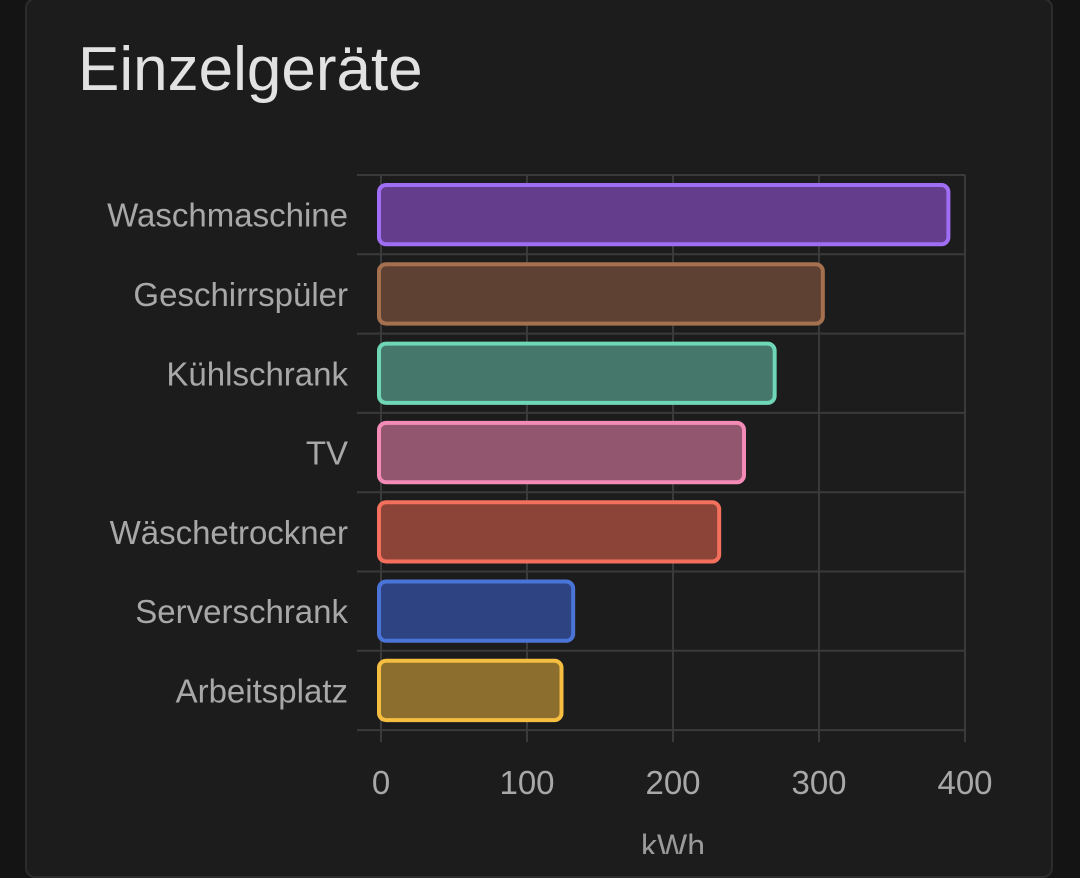 This screenshot has height=878, width=1080. What do you see at coordinates (470, 690) in the screenshot?
I see `bar-arbeitsplatz` at bounding box center [470, 690].